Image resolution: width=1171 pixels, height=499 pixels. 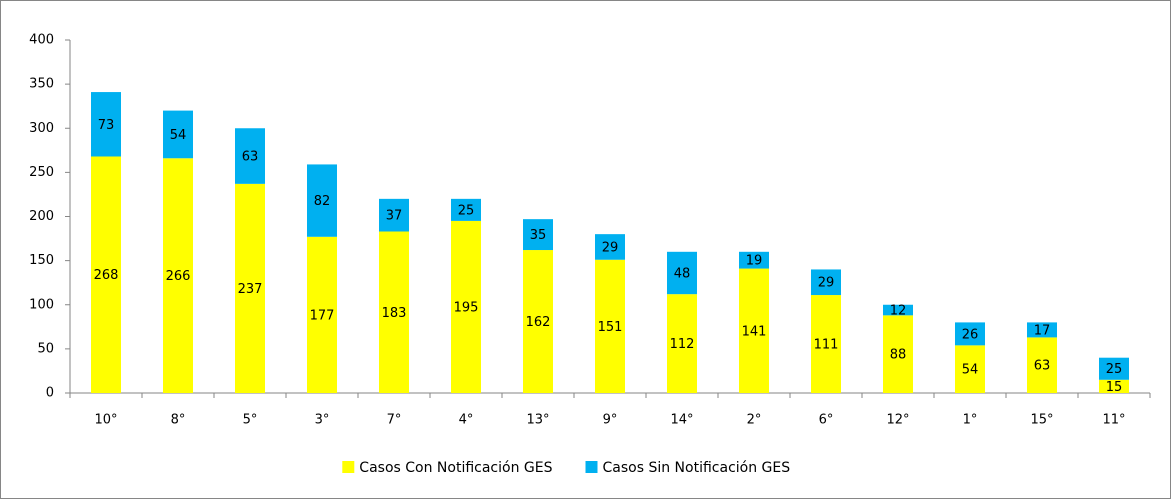 I want to click on y-tick-label: 350, so click(x=41, y=84).